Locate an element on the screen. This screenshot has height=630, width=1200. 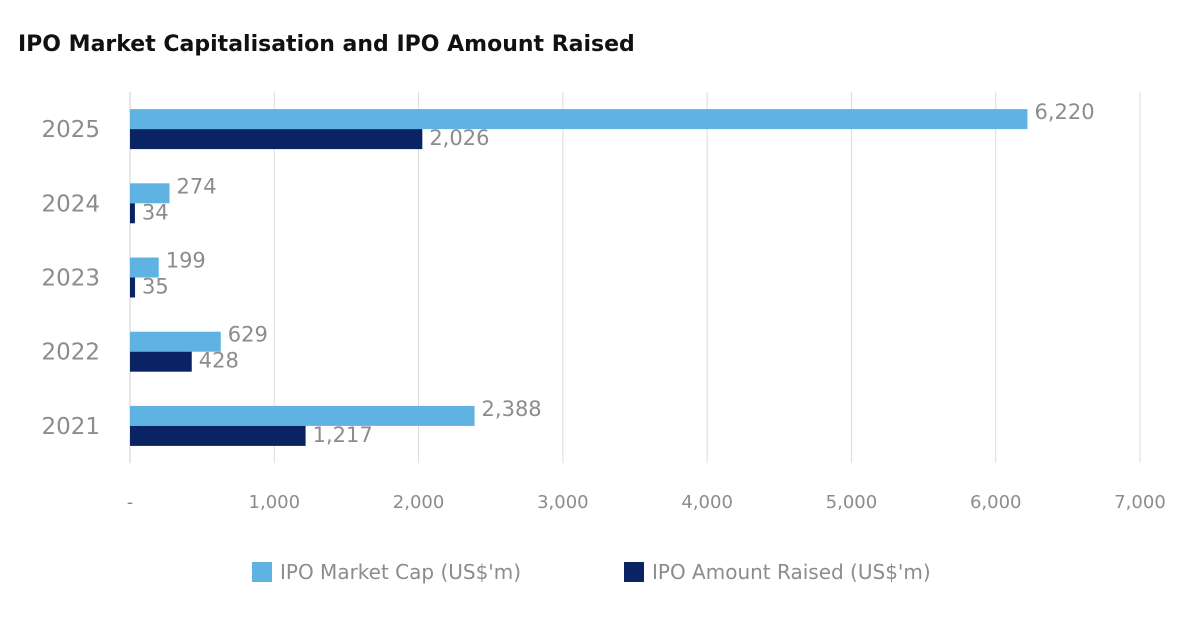
category-label: 2023 is located at coordinates (70, 279).